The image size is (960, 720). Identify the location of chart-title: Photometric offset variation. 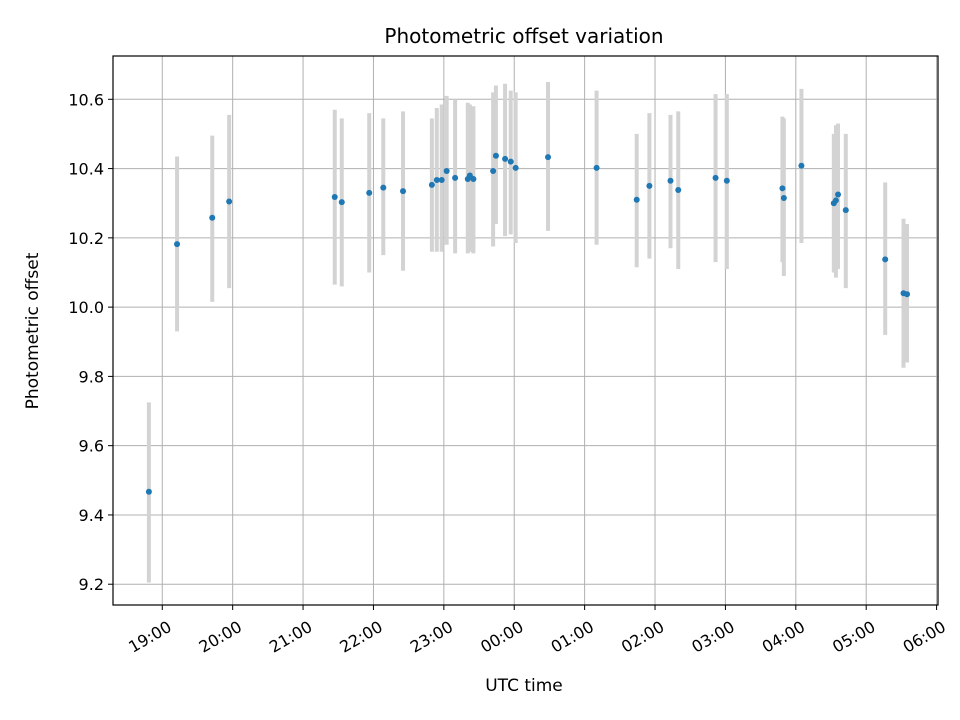
(523, 36).